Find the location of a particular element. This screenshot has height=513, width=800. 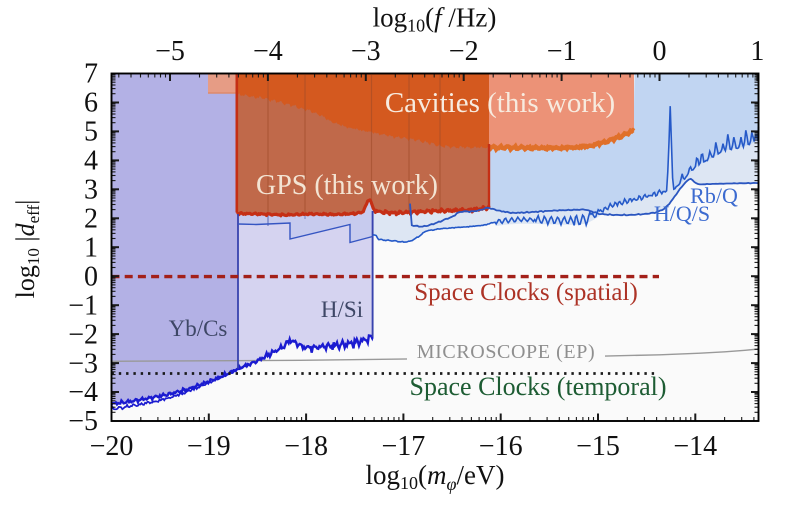

svg-text: −14 is located at coordinates (695, 446).